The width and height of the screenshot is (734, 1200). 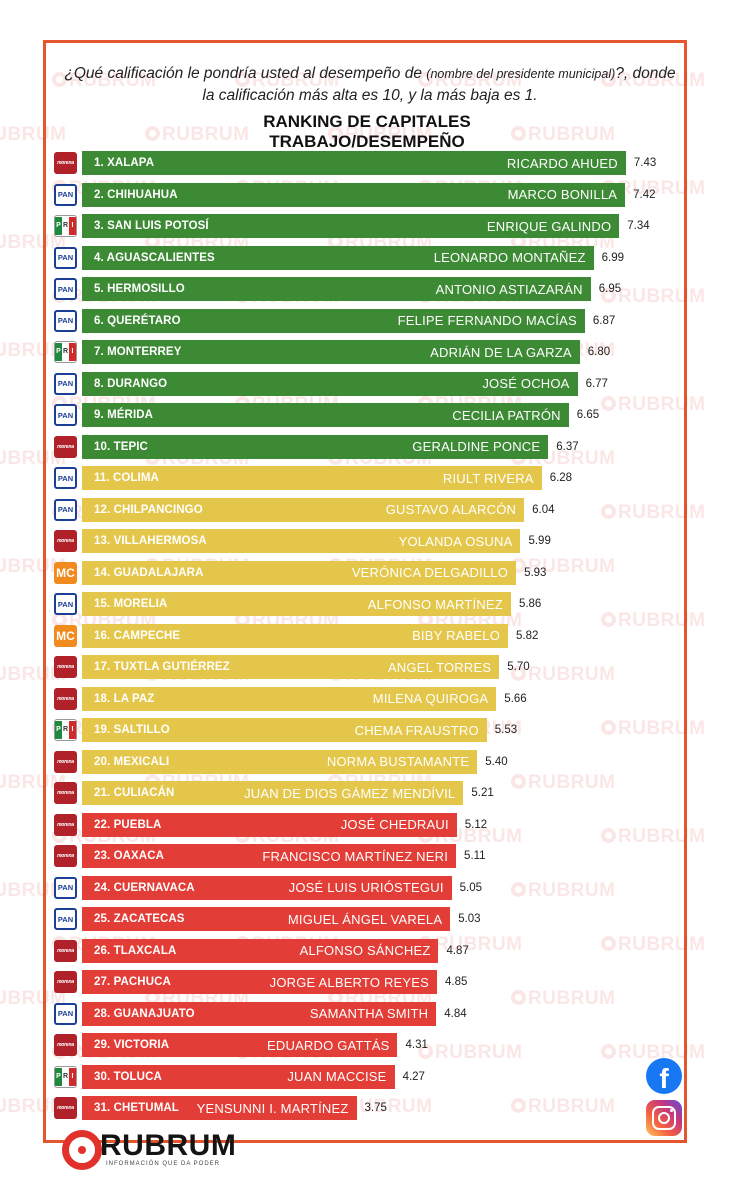 What do you see at coordinates (150, 541) in the screenshot?
I see `bar-city-label: 13. VILLAHERMOSA` at bounding box center [150, 541].